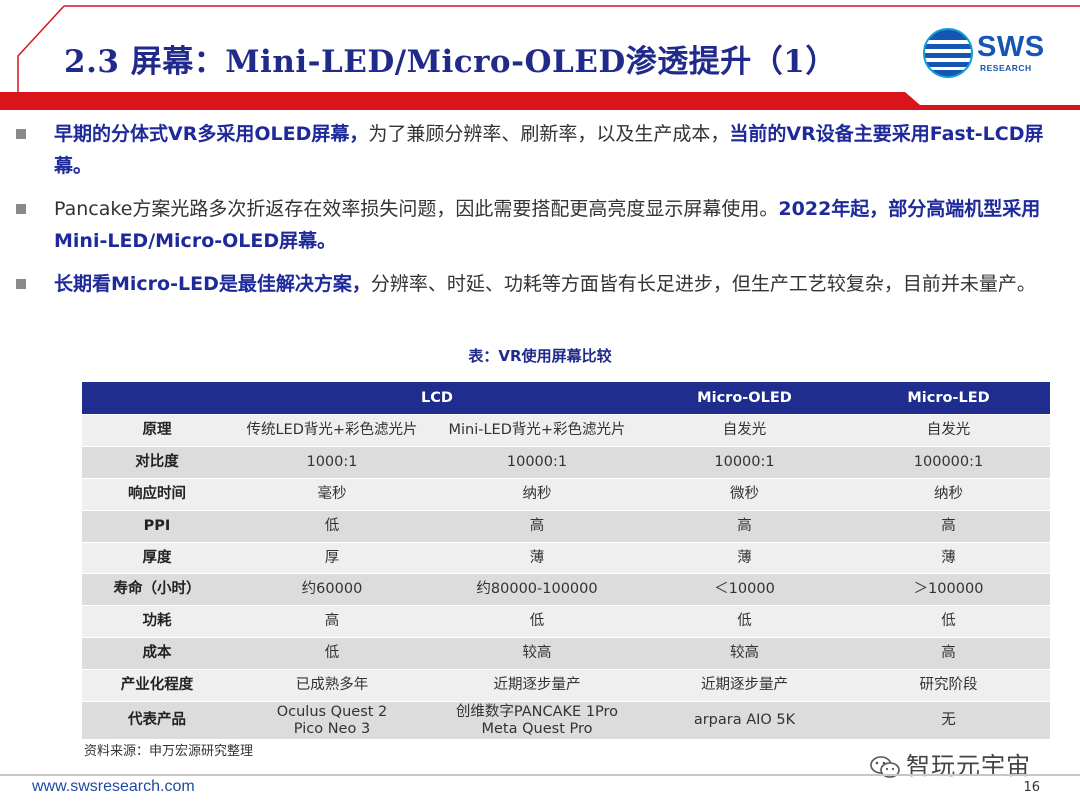 The image size is (1080, 810). What do you see at coordinates (537, 720) in the screenshot?
I see `table-cell: 创维数字PANCAKE 1Pro Meta Quest Pro` at bounding box center [537, 720].